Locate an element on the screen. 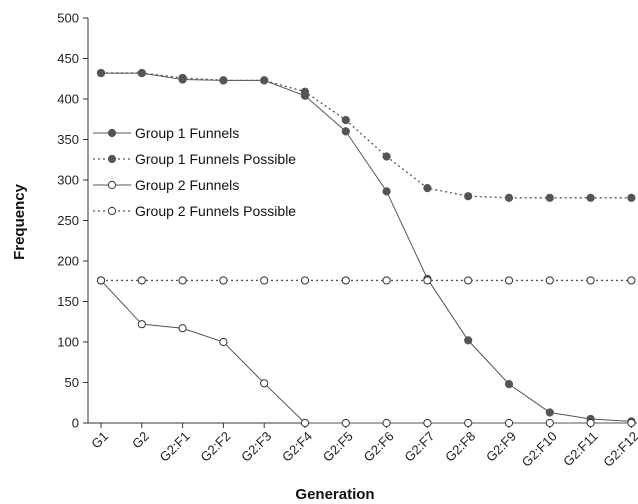 The width and height of the screenshot is (638, 504). y-tick-label: 100 is located at coordinates (68, 342).